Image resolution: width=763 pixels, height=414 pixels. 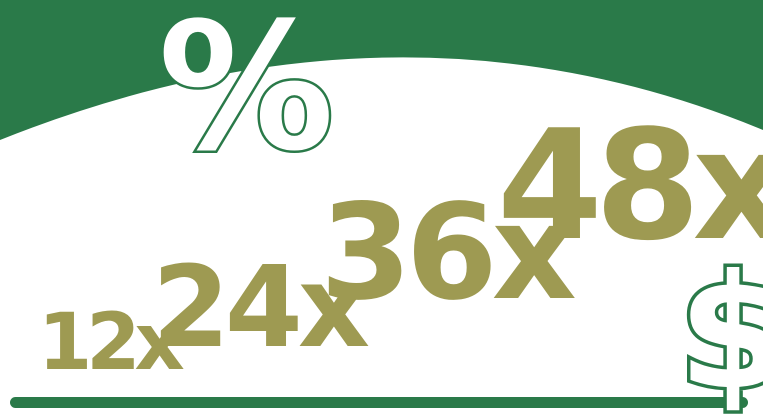 What do you see at coordinates (245, 95) in the screenshot?
I see `percent-icon: %` at bounding box center [245, 95].